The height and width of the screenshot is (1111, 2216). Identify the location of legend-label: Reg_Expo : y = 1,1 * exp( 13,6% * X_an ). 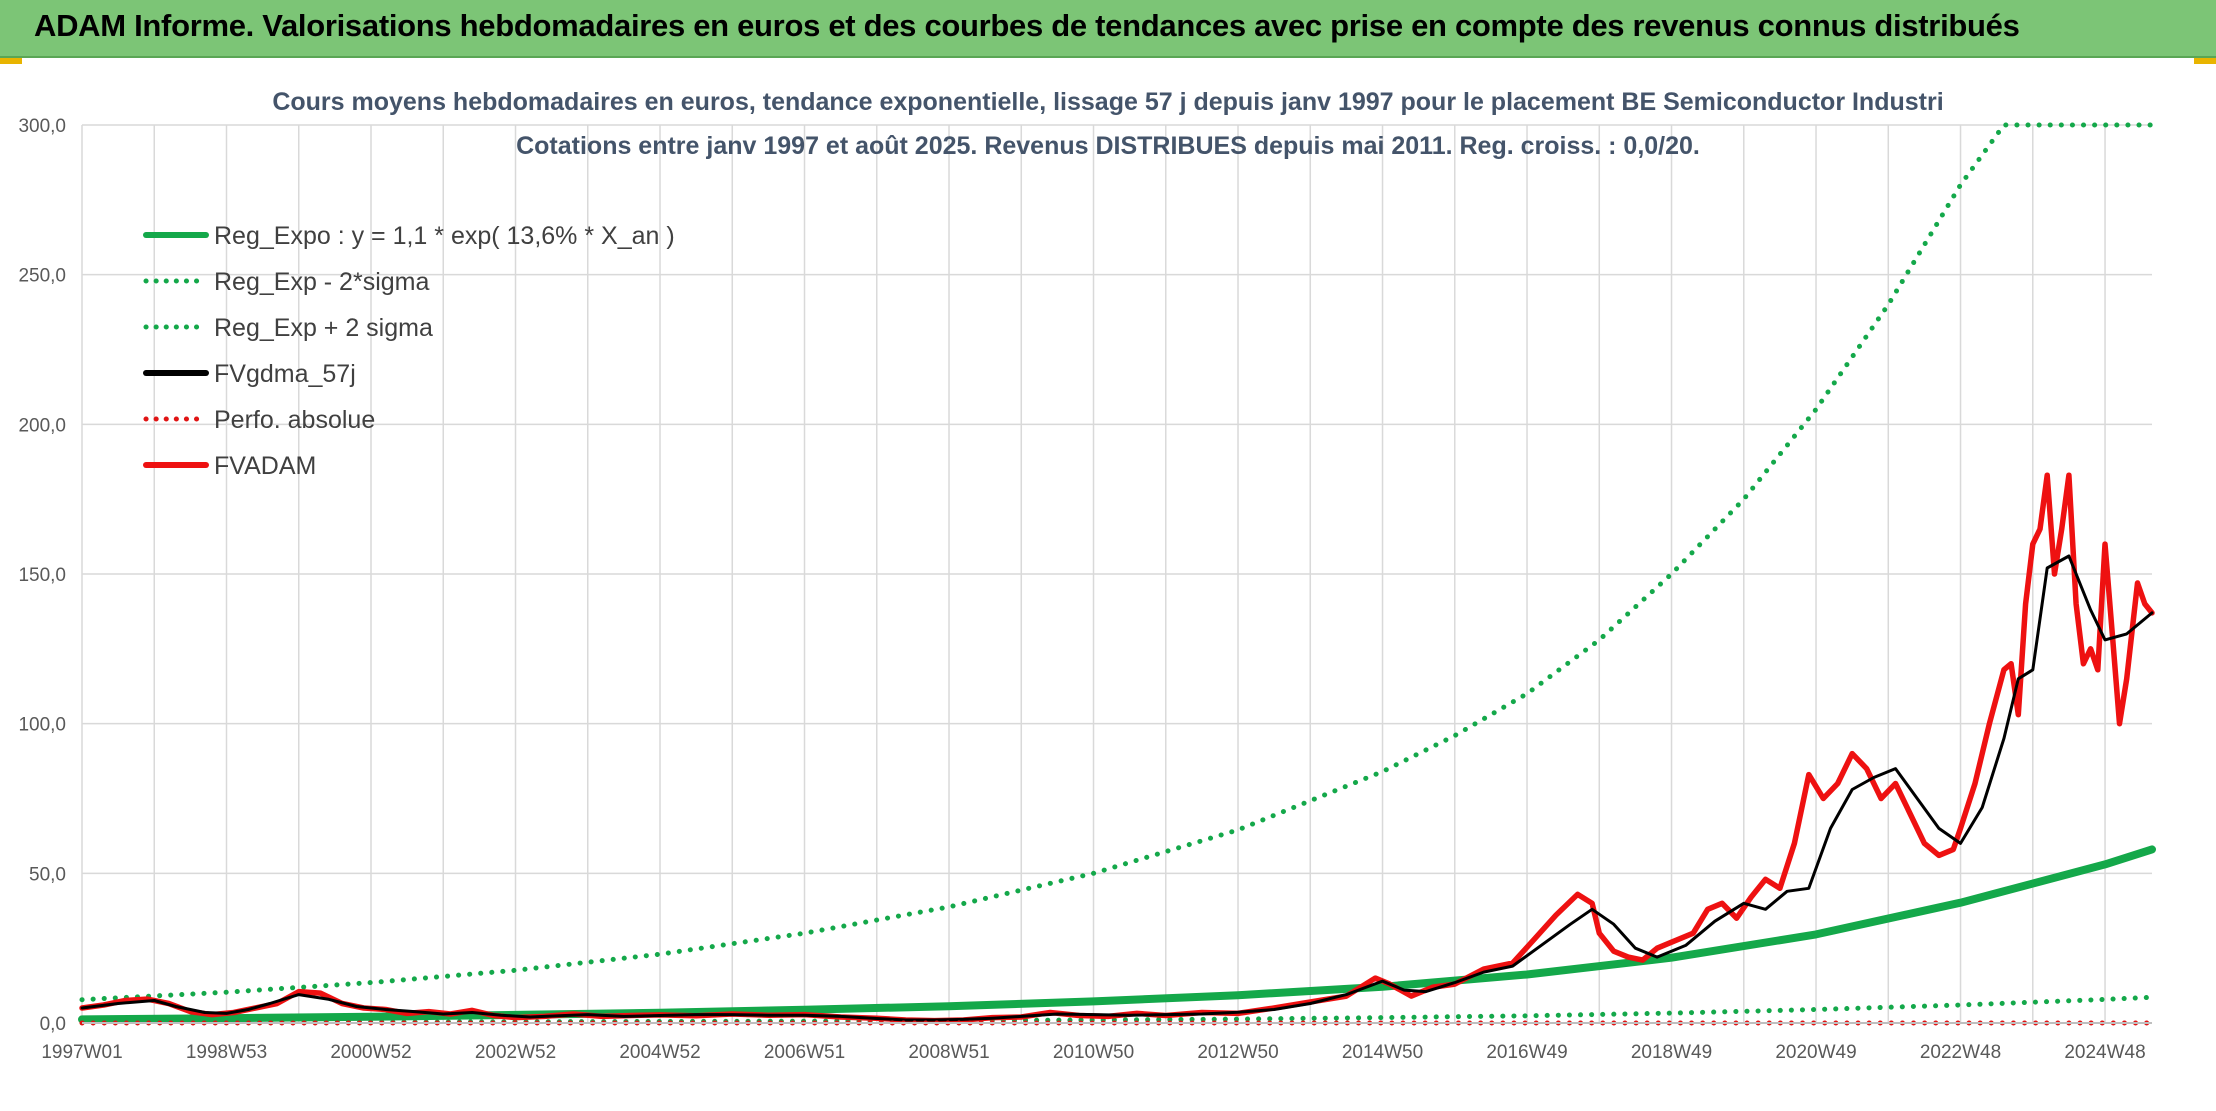
(444, 236).